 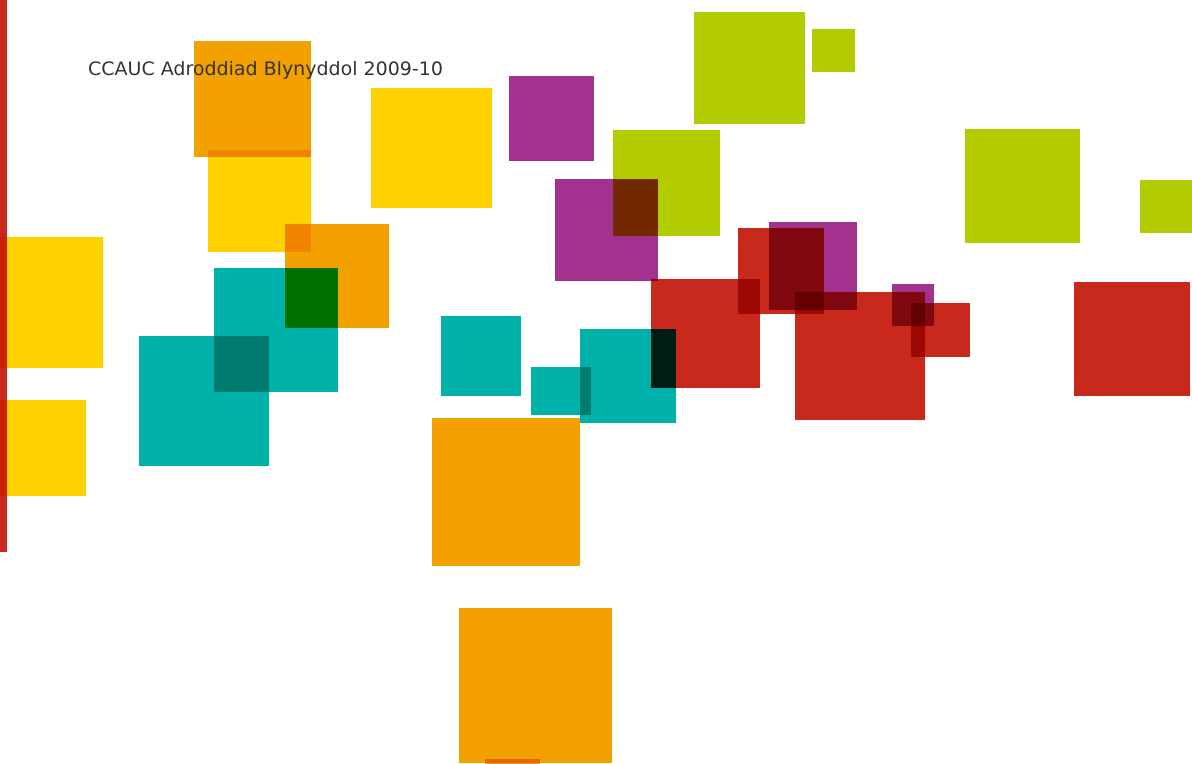 I want to click on report-title: CCAUC Adroddiad Blynyddol 2009-10, so click(x=265, y=69).